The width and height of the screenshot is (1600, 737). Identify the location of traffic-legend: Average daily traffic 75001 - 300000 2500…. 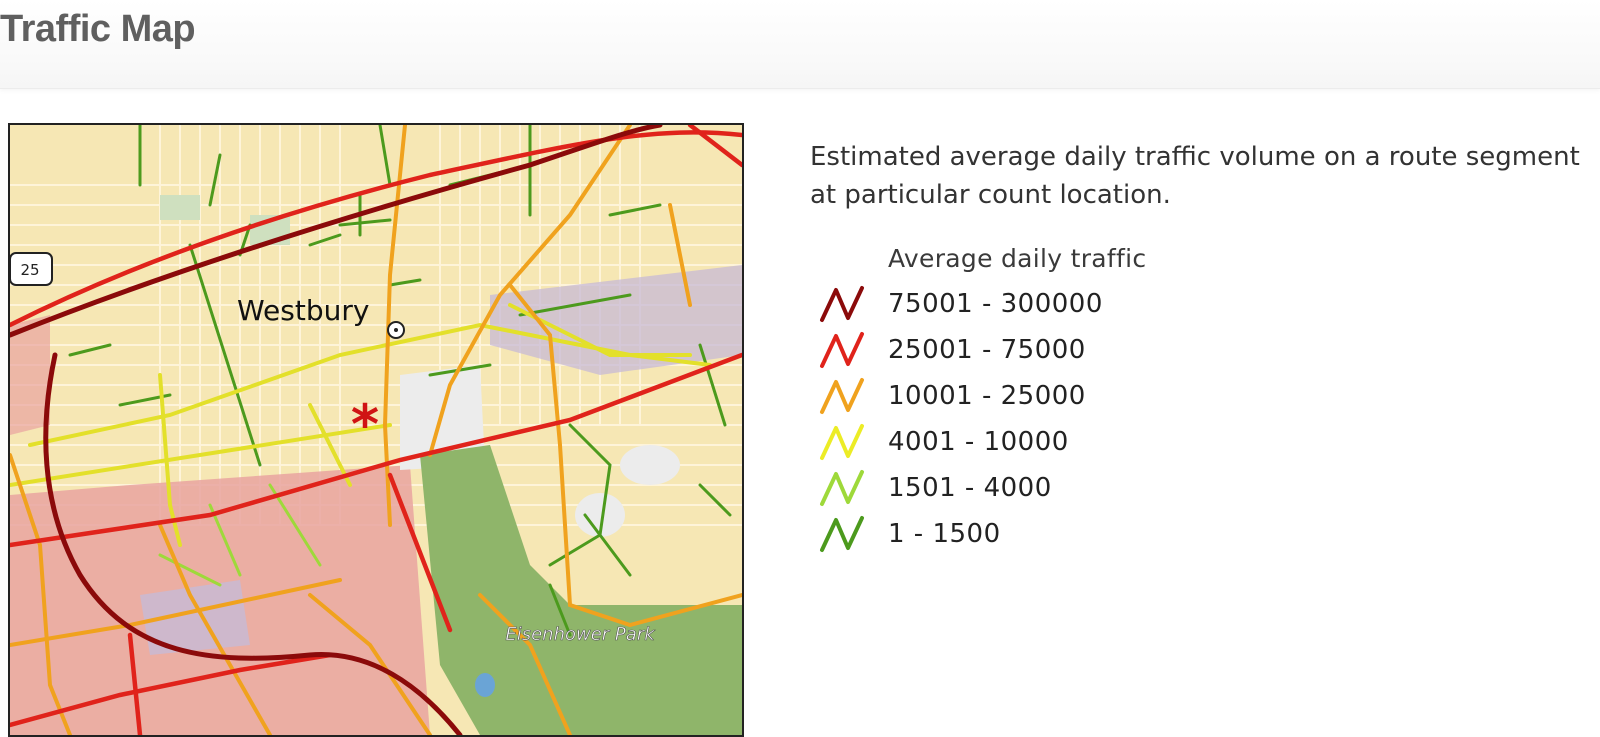
(982, 400).